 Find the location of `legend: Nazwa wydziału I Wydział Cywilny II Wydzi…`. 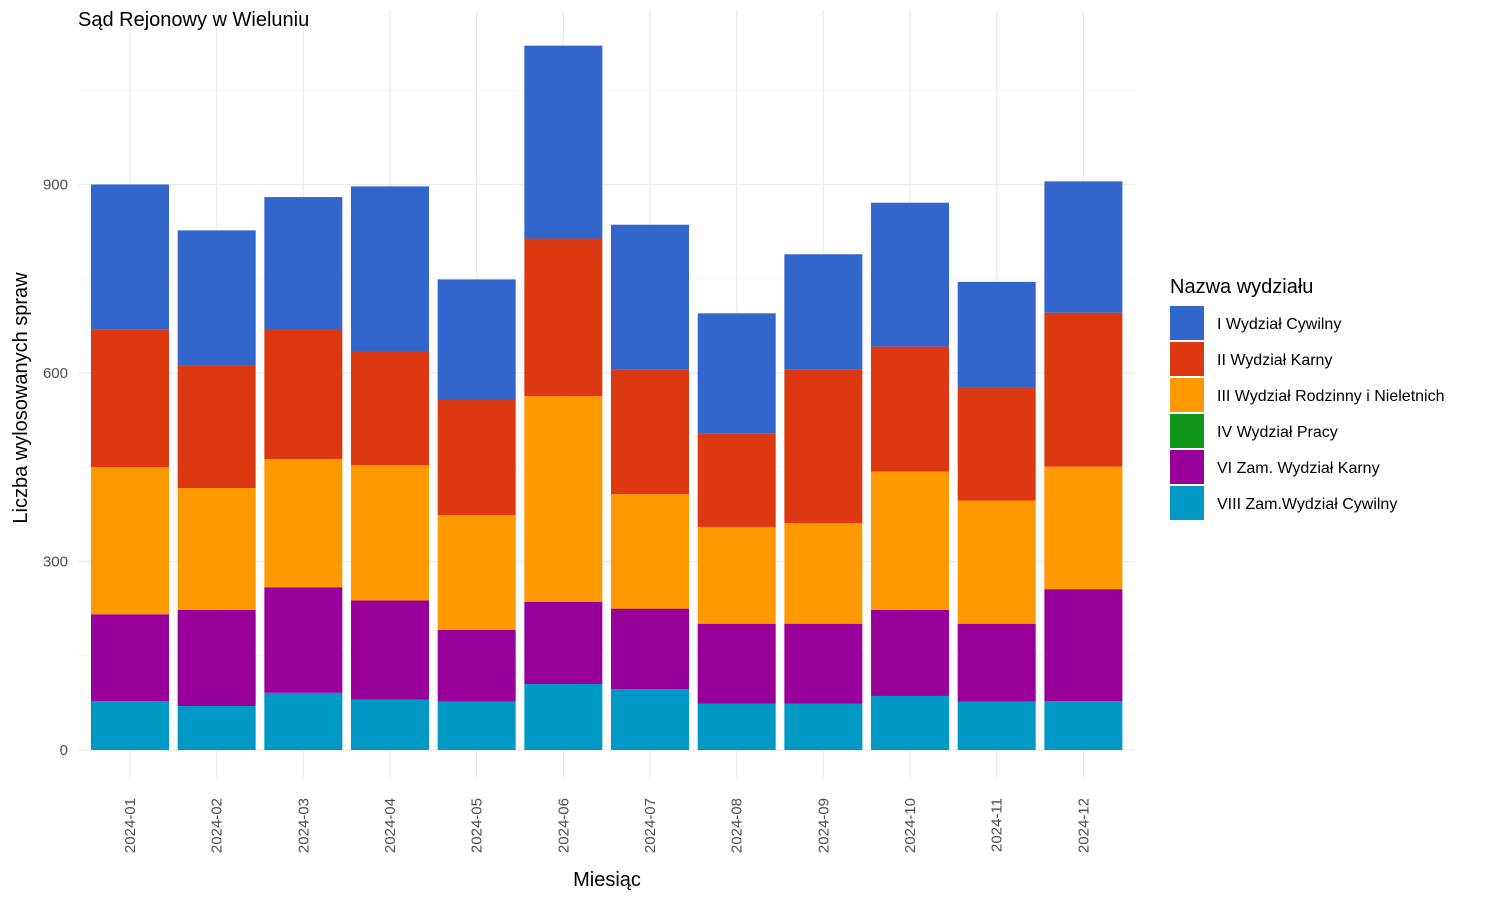

legend: Nazwa wydziału I Wydział Cywilny II Wydzi… is located at coordinates (1307, 398).